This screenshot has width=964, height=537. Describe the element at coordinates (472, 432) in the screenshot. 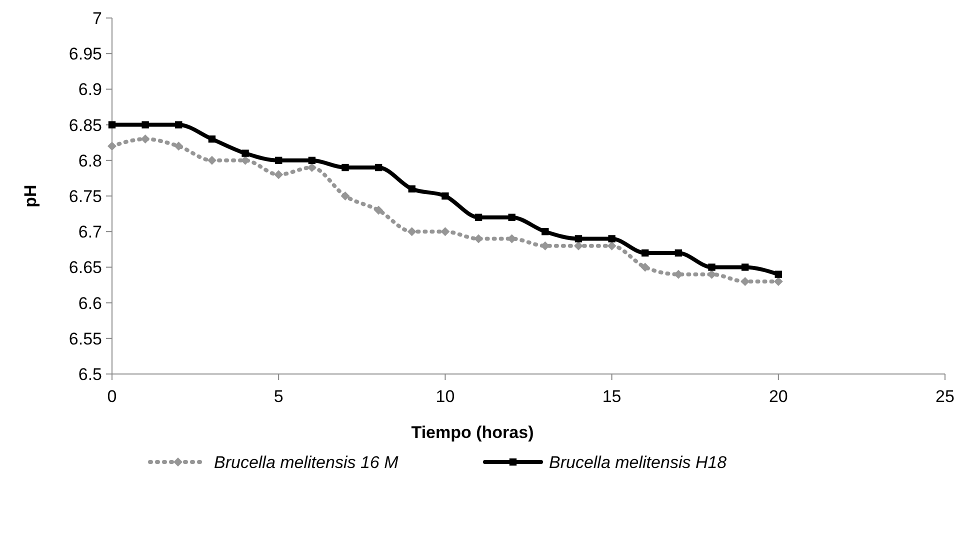

I see `x-axis-title: Tiempo (horas)` at that location.